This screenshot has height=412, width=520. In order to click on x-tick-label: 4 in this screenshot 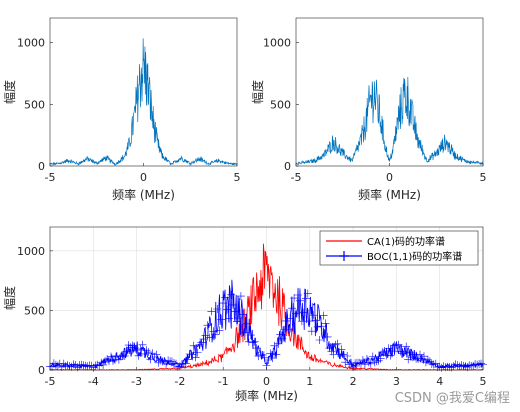, I will do `click(439, 381)`.